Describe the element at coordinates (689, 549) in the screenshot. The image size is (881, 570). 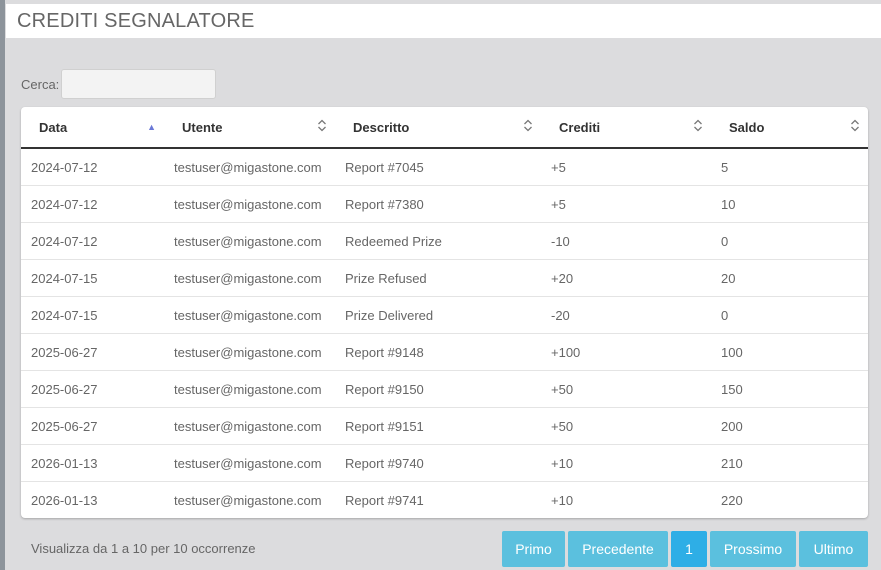
I see `page-1-button: 1` at that location.